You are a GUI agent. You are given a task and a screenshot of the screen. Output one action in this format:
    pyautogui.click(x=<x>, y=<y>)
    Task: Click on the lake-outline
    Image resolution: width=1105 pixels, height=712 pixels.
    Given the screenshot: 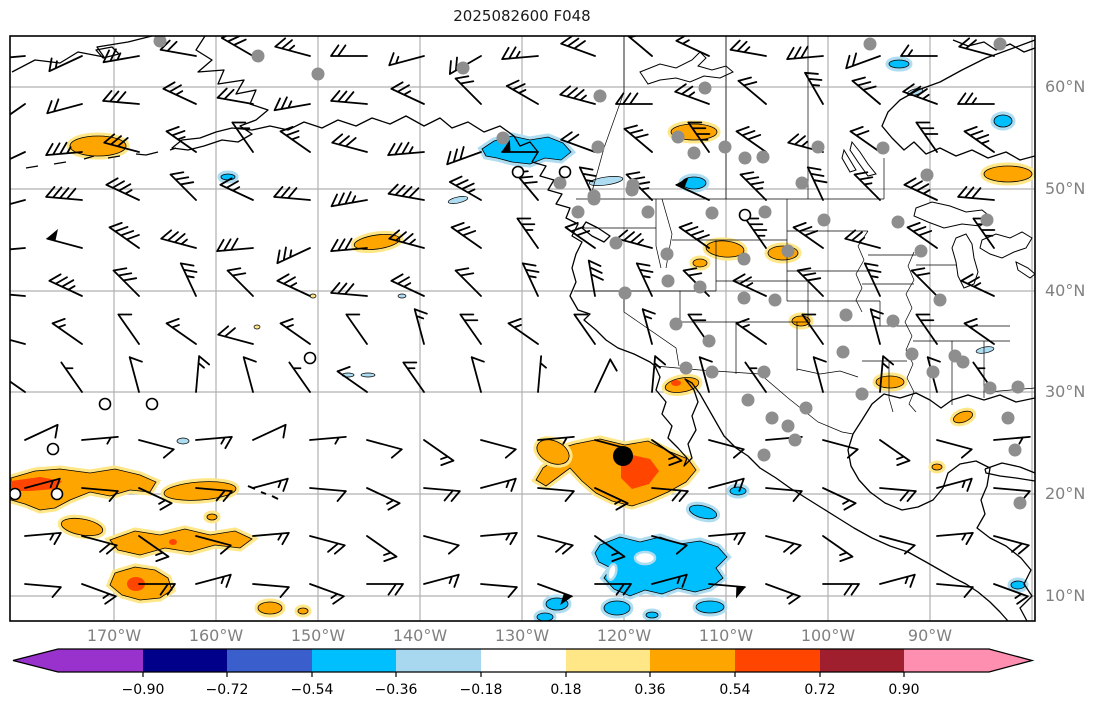 What is the action you would take?
    pyautogui.click(x=1025, y=270)
    